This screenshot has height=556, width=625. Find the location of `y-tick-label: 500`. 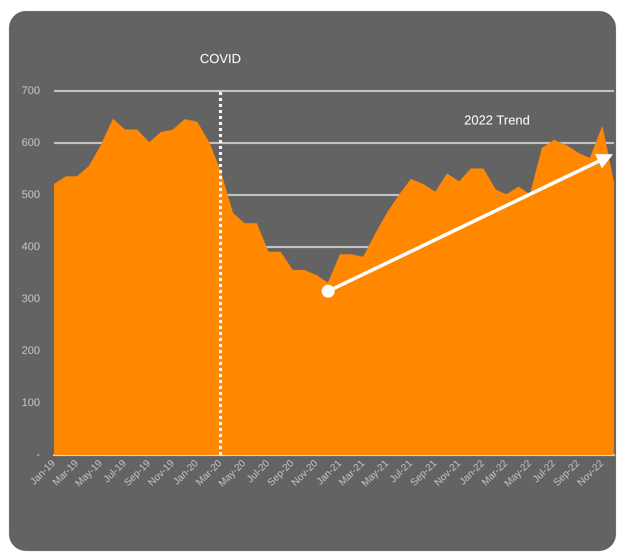

y-tick-label: 500 is located at coordinates (31, 195).